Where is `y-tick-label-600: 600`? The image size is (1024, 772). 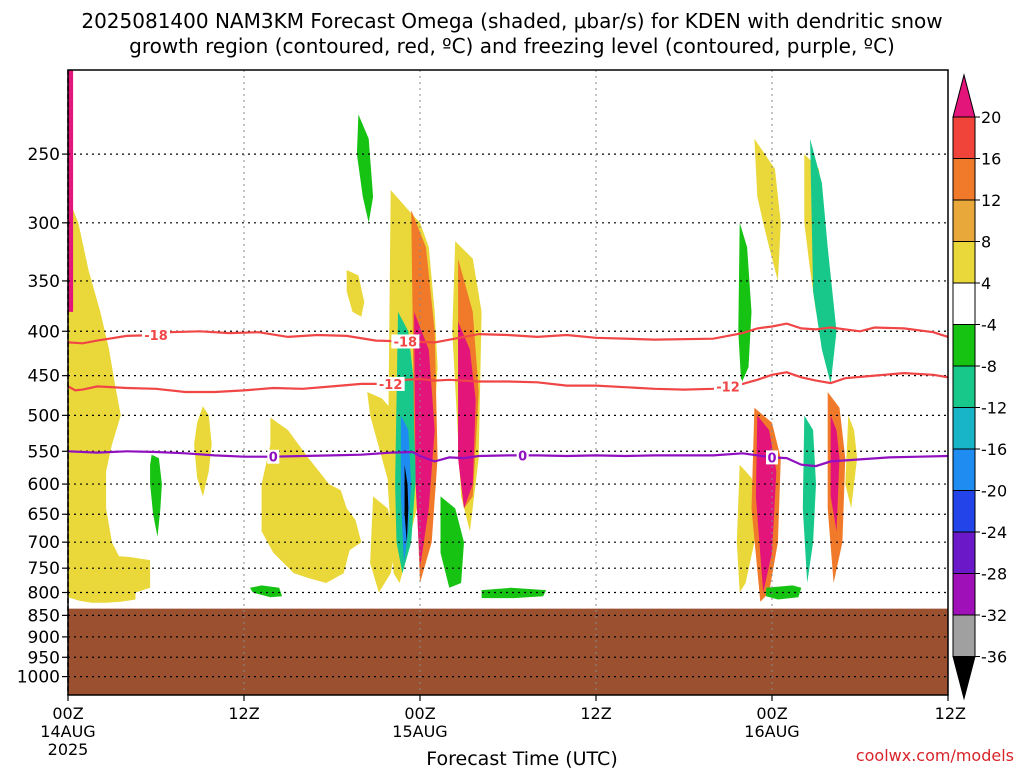 y-tick-label-600: 600 is located at coordinates (44, 485).